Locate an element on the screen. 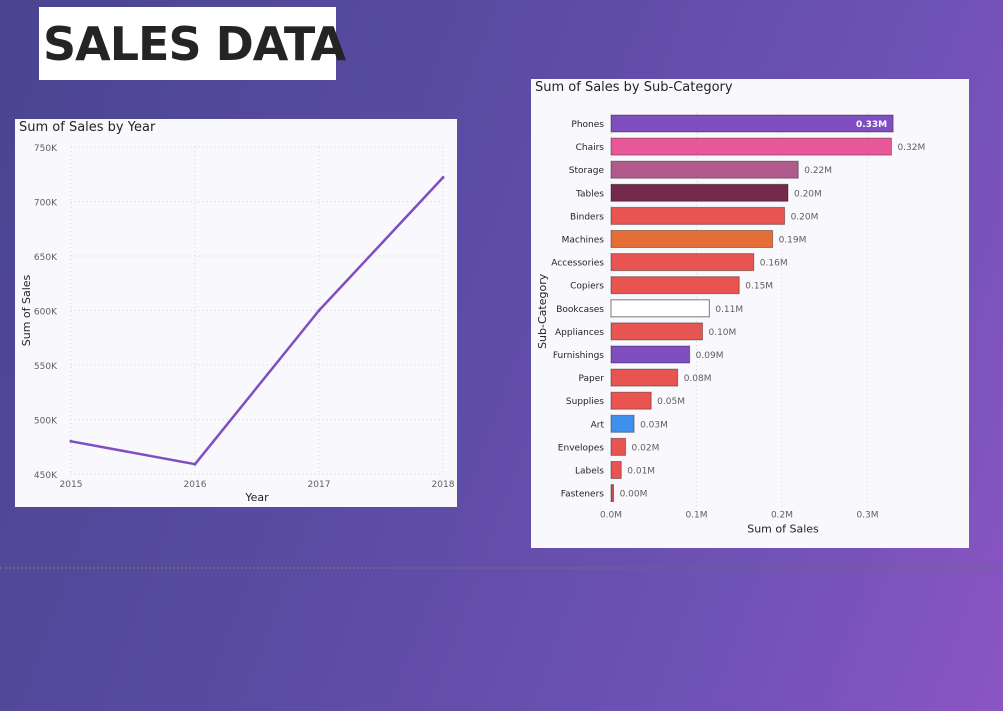  y-axis-label: Sub-Category is located at coordinates (542, 311).